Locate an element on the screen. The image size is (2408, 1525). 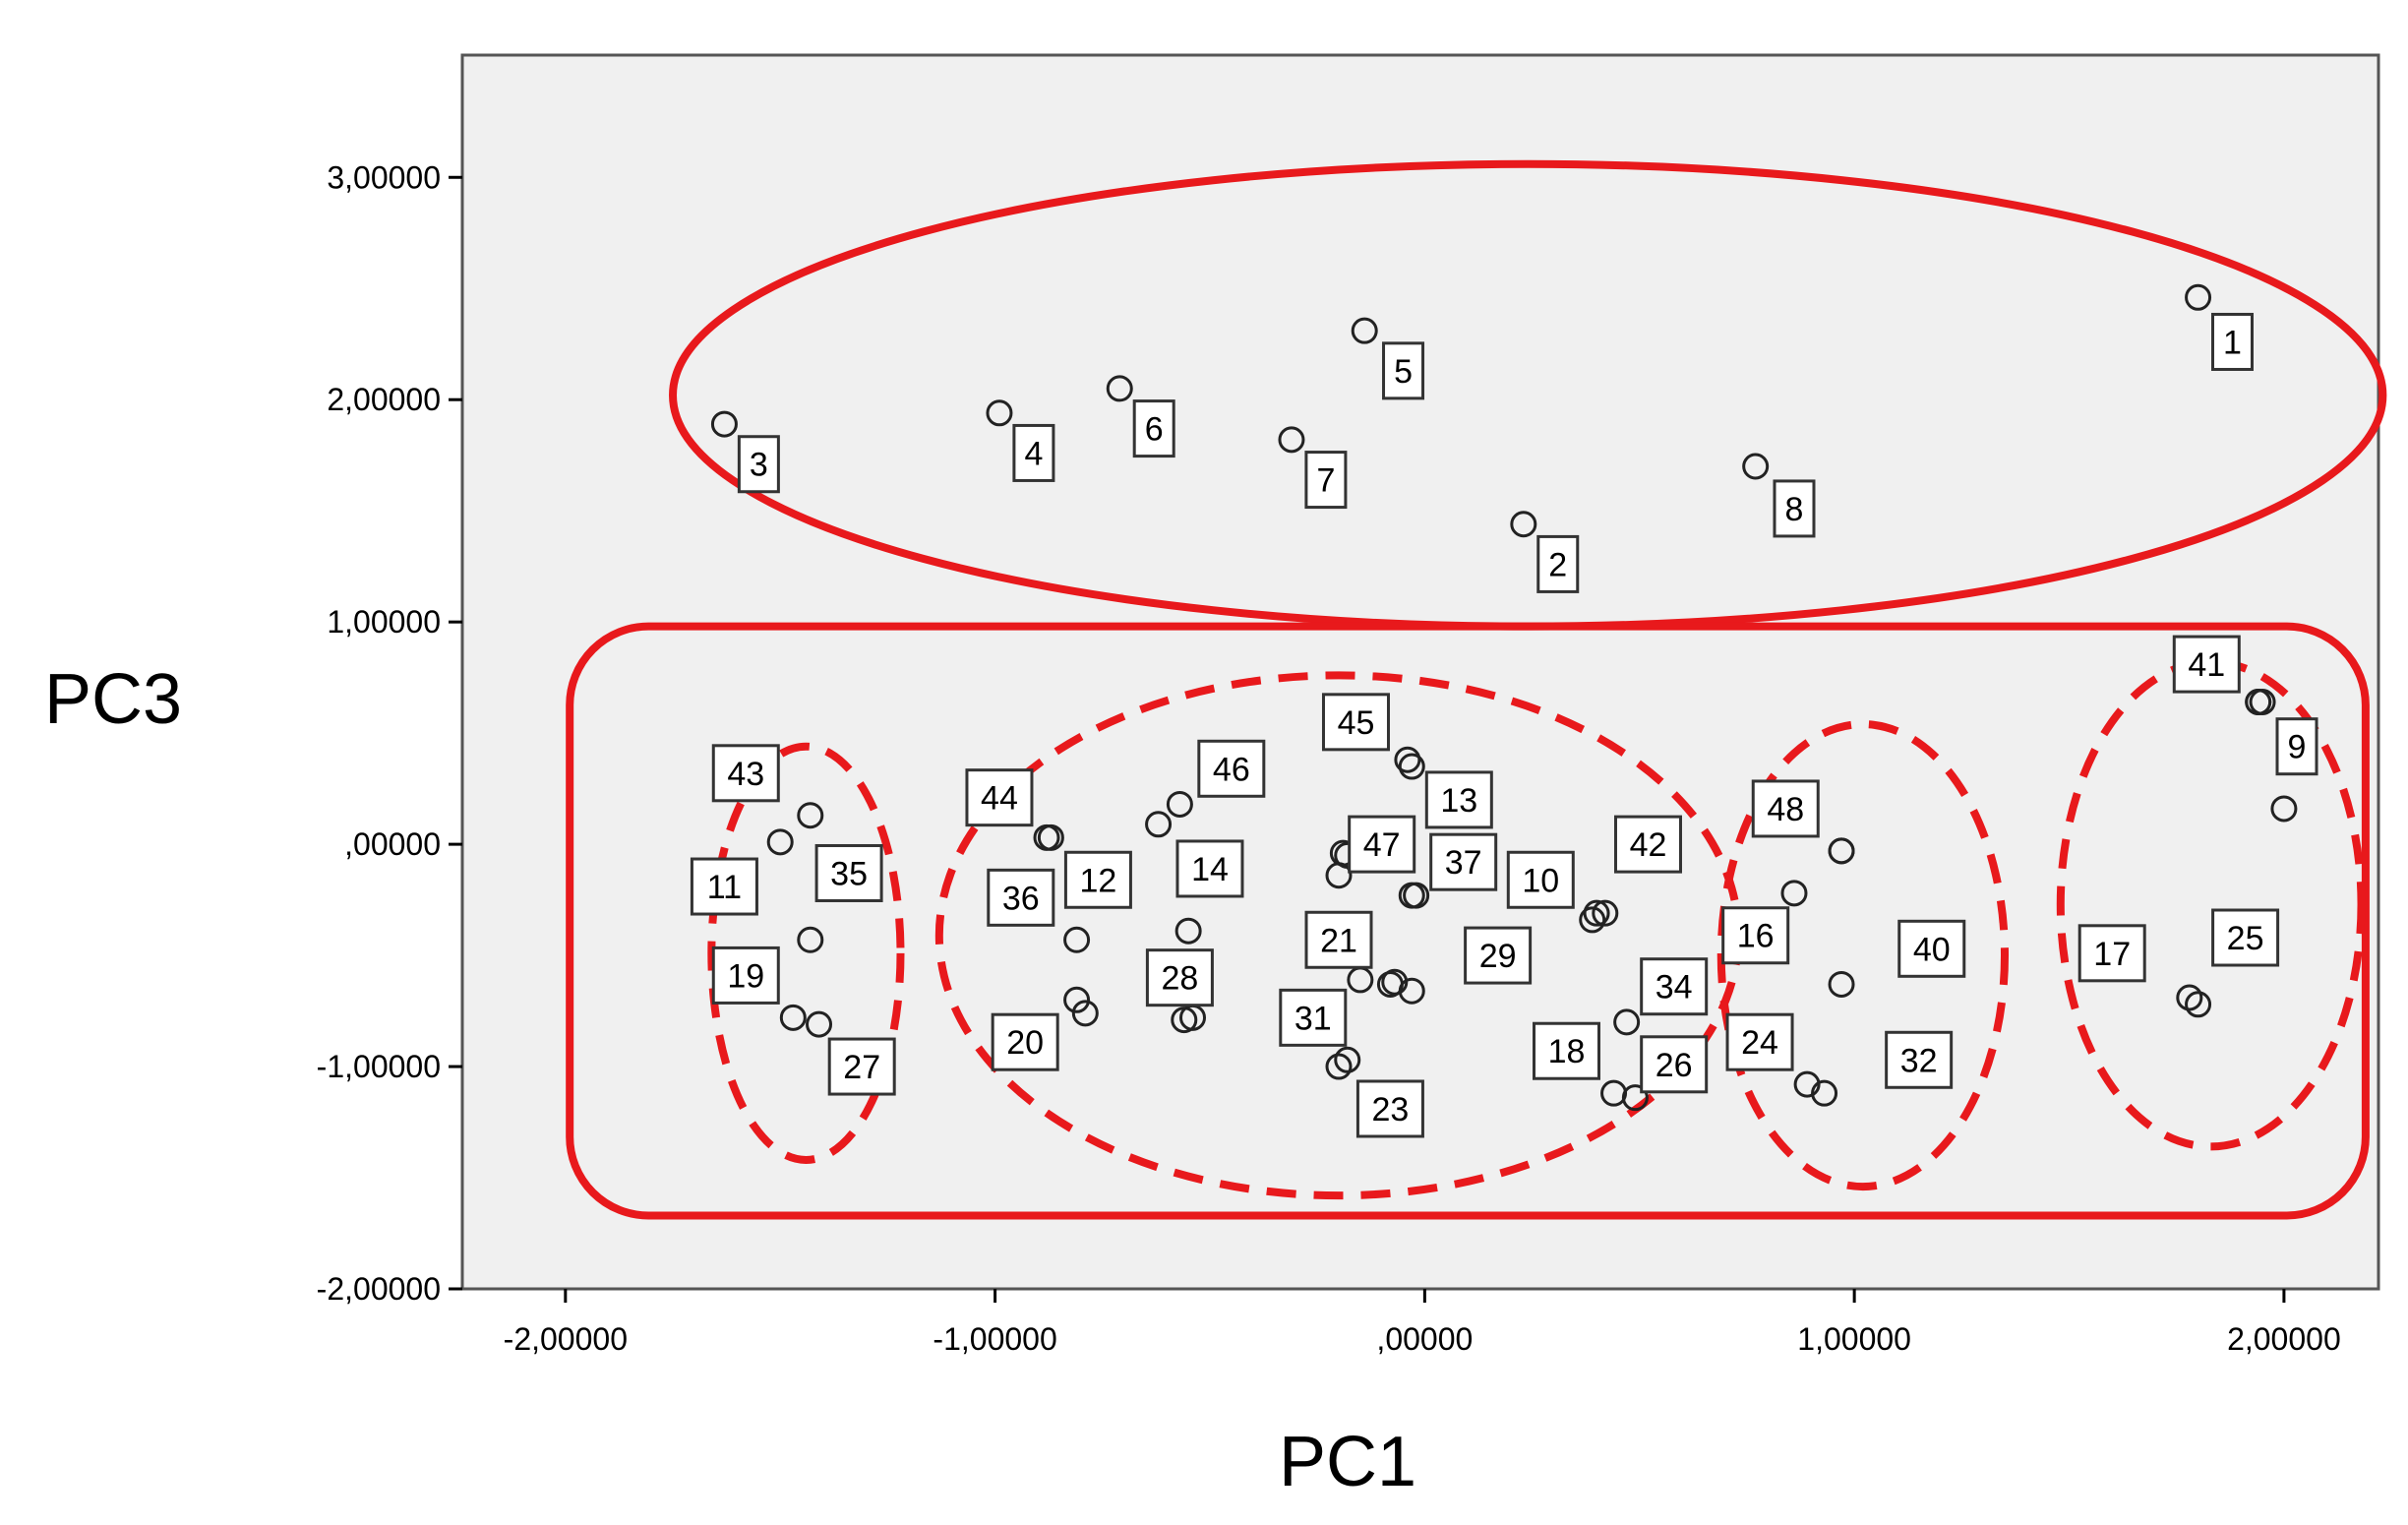
point-label-text: 32 is located at coordinates (1919, 1060).